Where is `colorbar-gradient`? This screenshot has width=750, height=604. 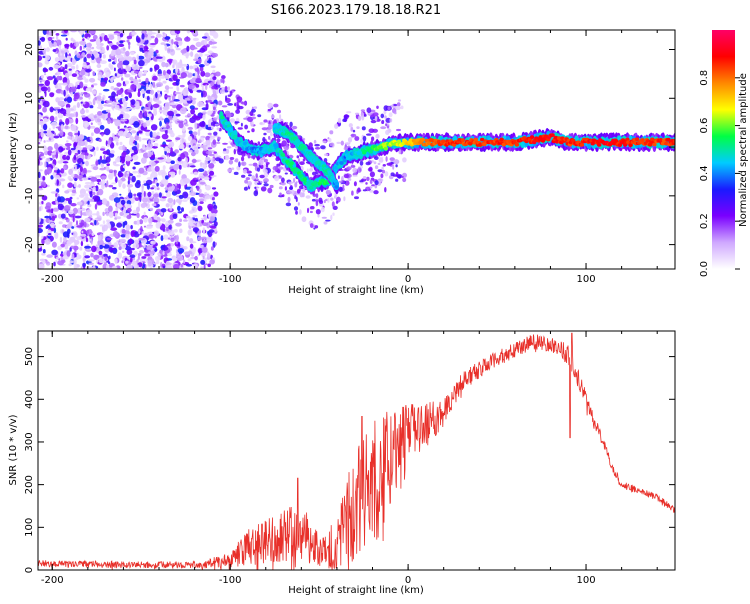
colorbar-gradient is located at coordinates (723, 149).